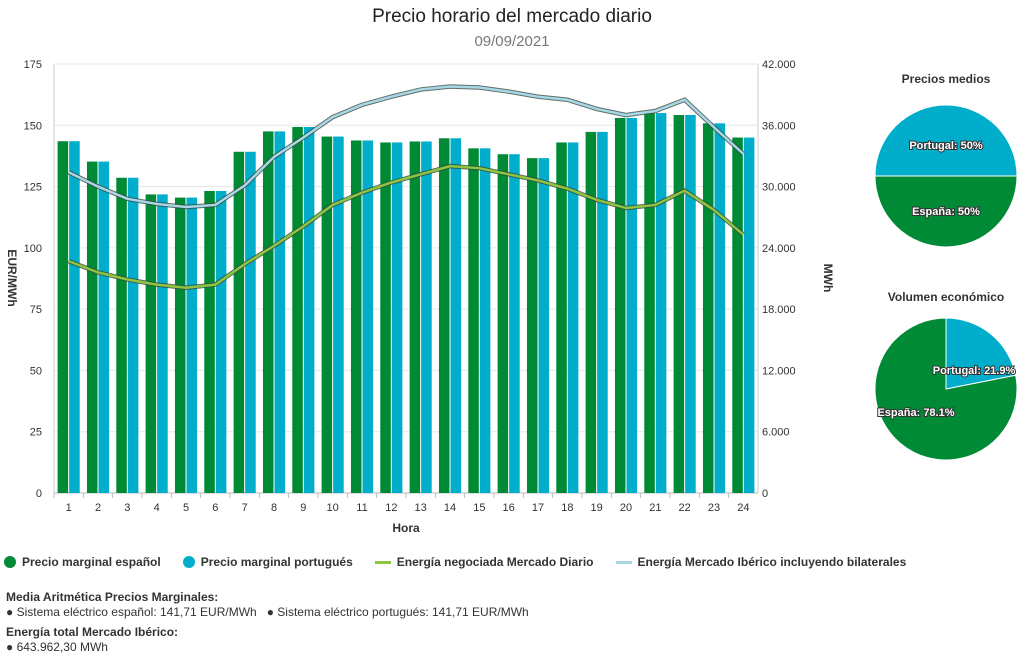 The width and height of the screenshot is (1024, 655). Describe the element at coordinates (333, 508) in the screenshot. I see `x-tick-label: 10` at that location.